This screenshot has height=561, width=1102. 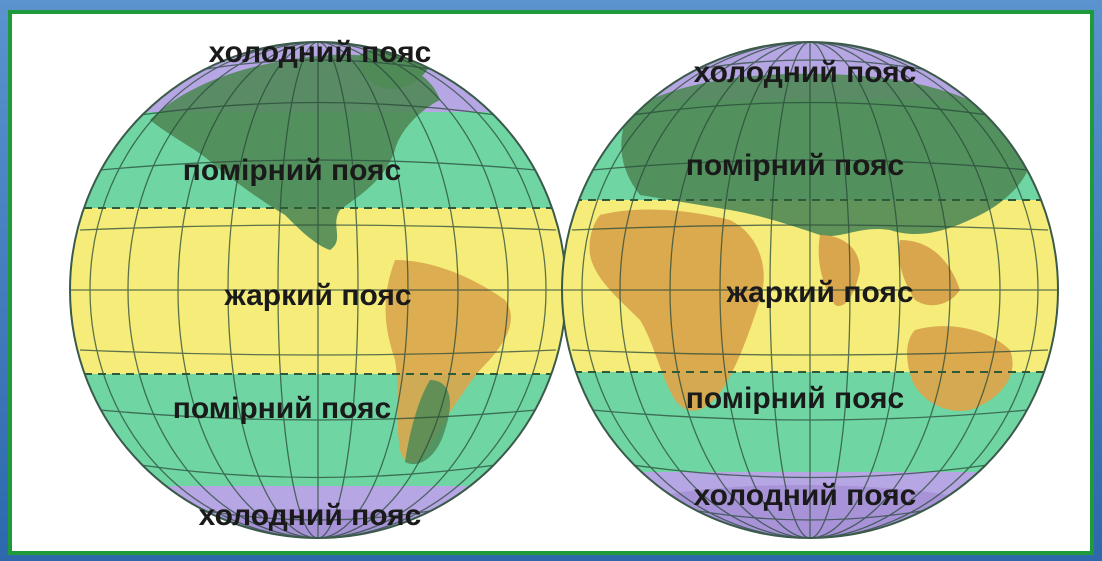 I want to click on eurasia-land, so click(x=826, y=155).